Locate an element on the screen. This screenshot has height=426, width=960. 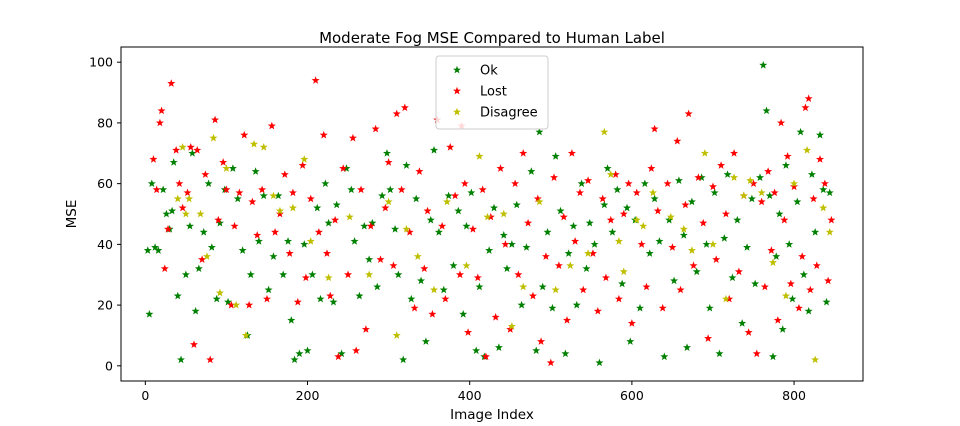
x-axis-label: Image Index is located at coordinates (492, 415).